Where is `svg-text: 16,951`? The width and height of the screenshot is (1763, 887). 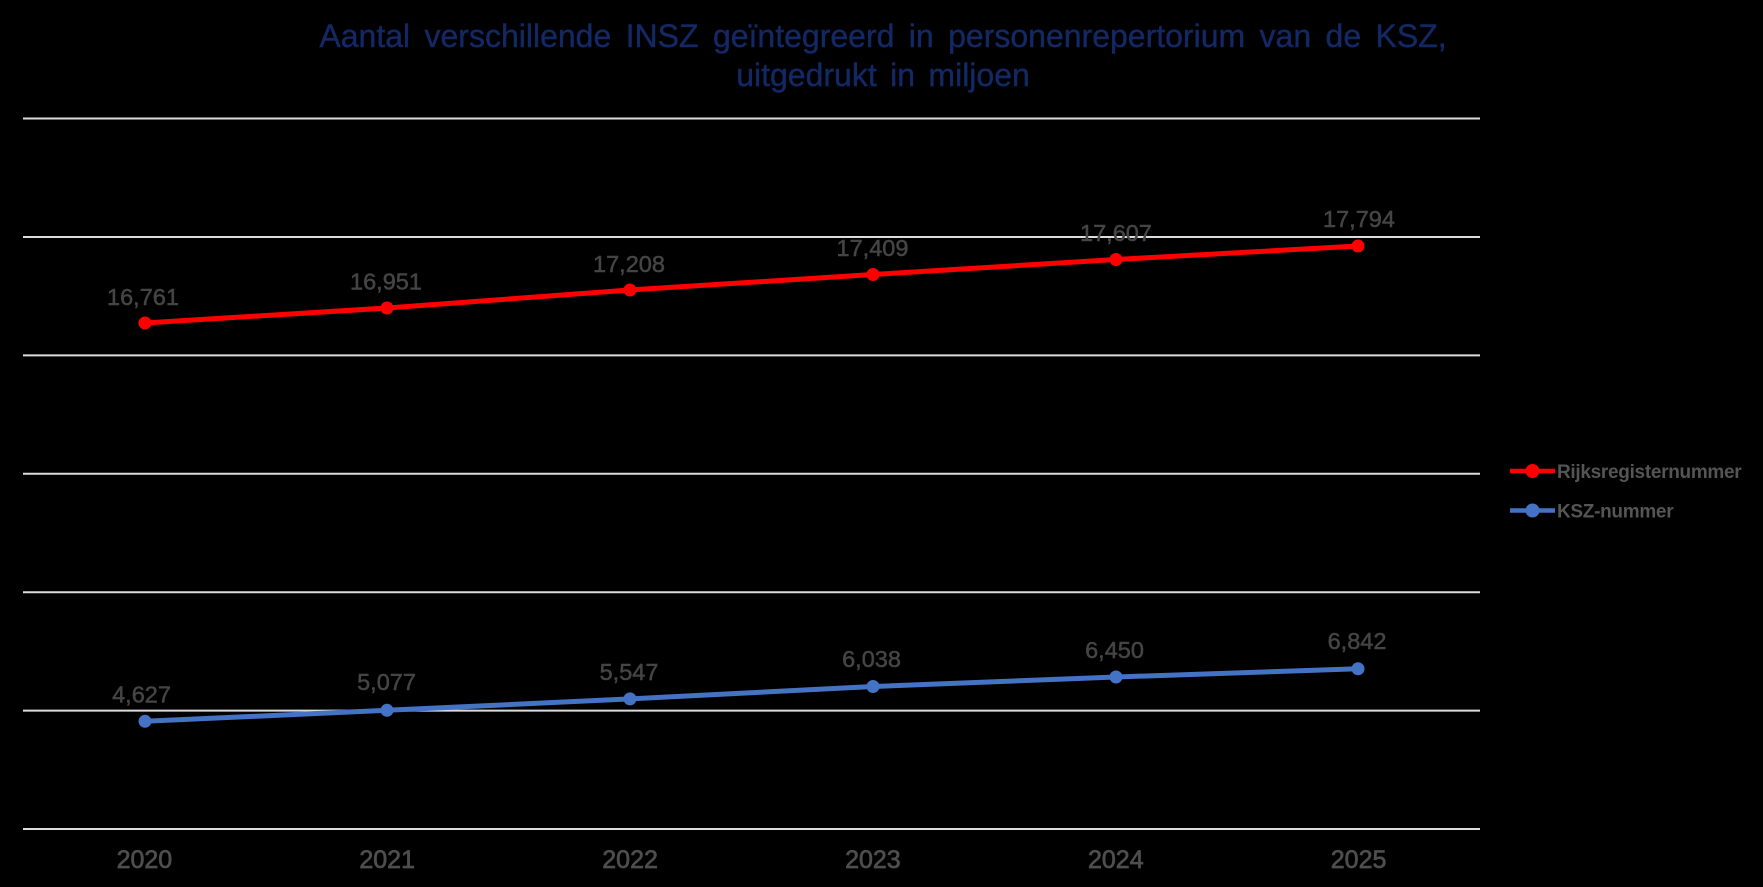 svg-text: 16,951 is located at coordinates (386, 282).